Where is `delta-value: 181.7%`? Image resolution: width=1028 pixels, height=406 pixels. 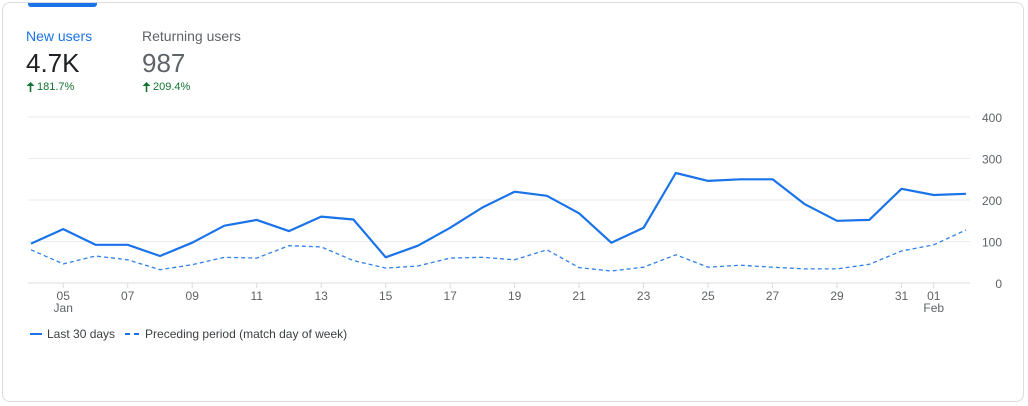
delta-value: 181.7% is located at coordinates (56, 87).